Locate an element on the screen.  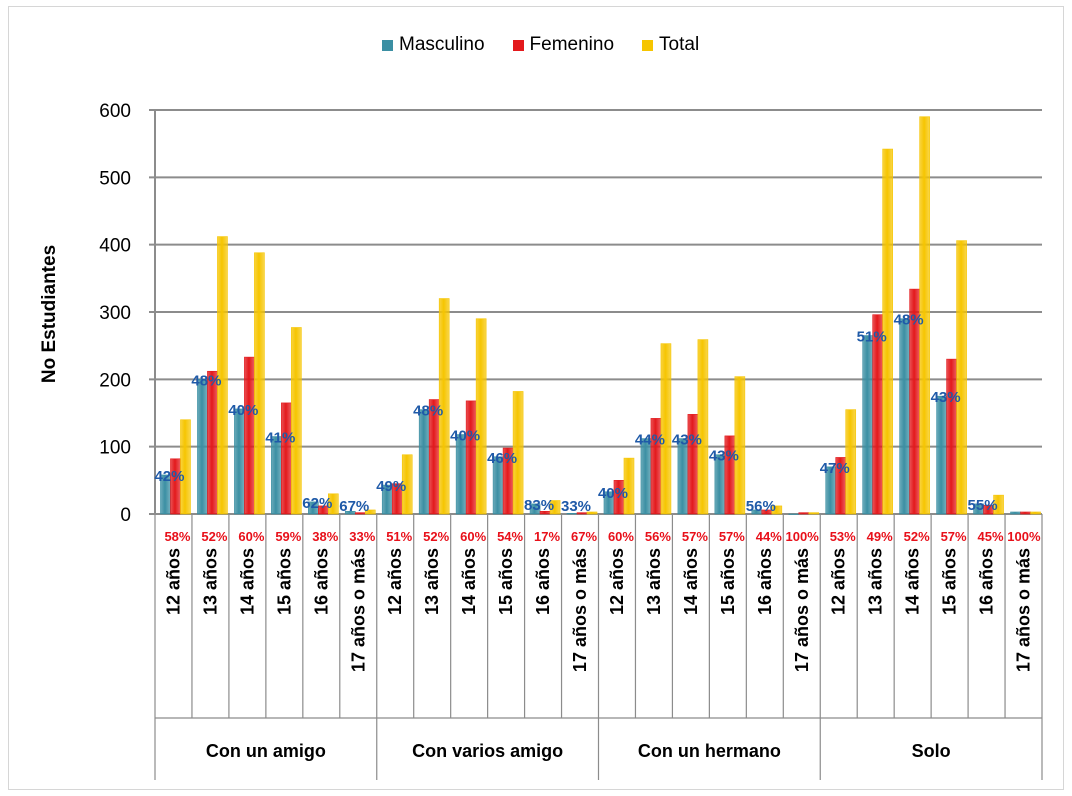
y-tick-label-400: 400 is located at coordinates (115, 246).